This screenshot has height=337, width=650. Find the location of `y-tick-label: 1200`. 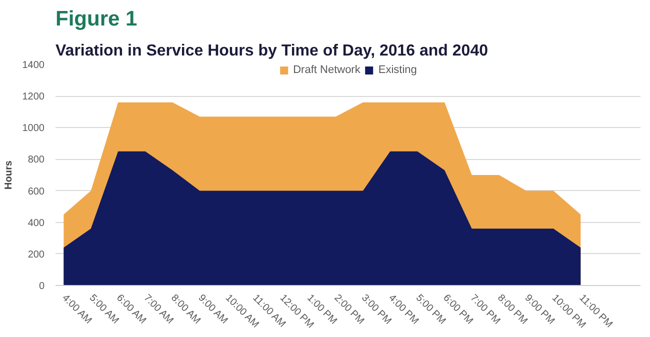

y-tick-label: 1200 is located at coordinates (33, 97).